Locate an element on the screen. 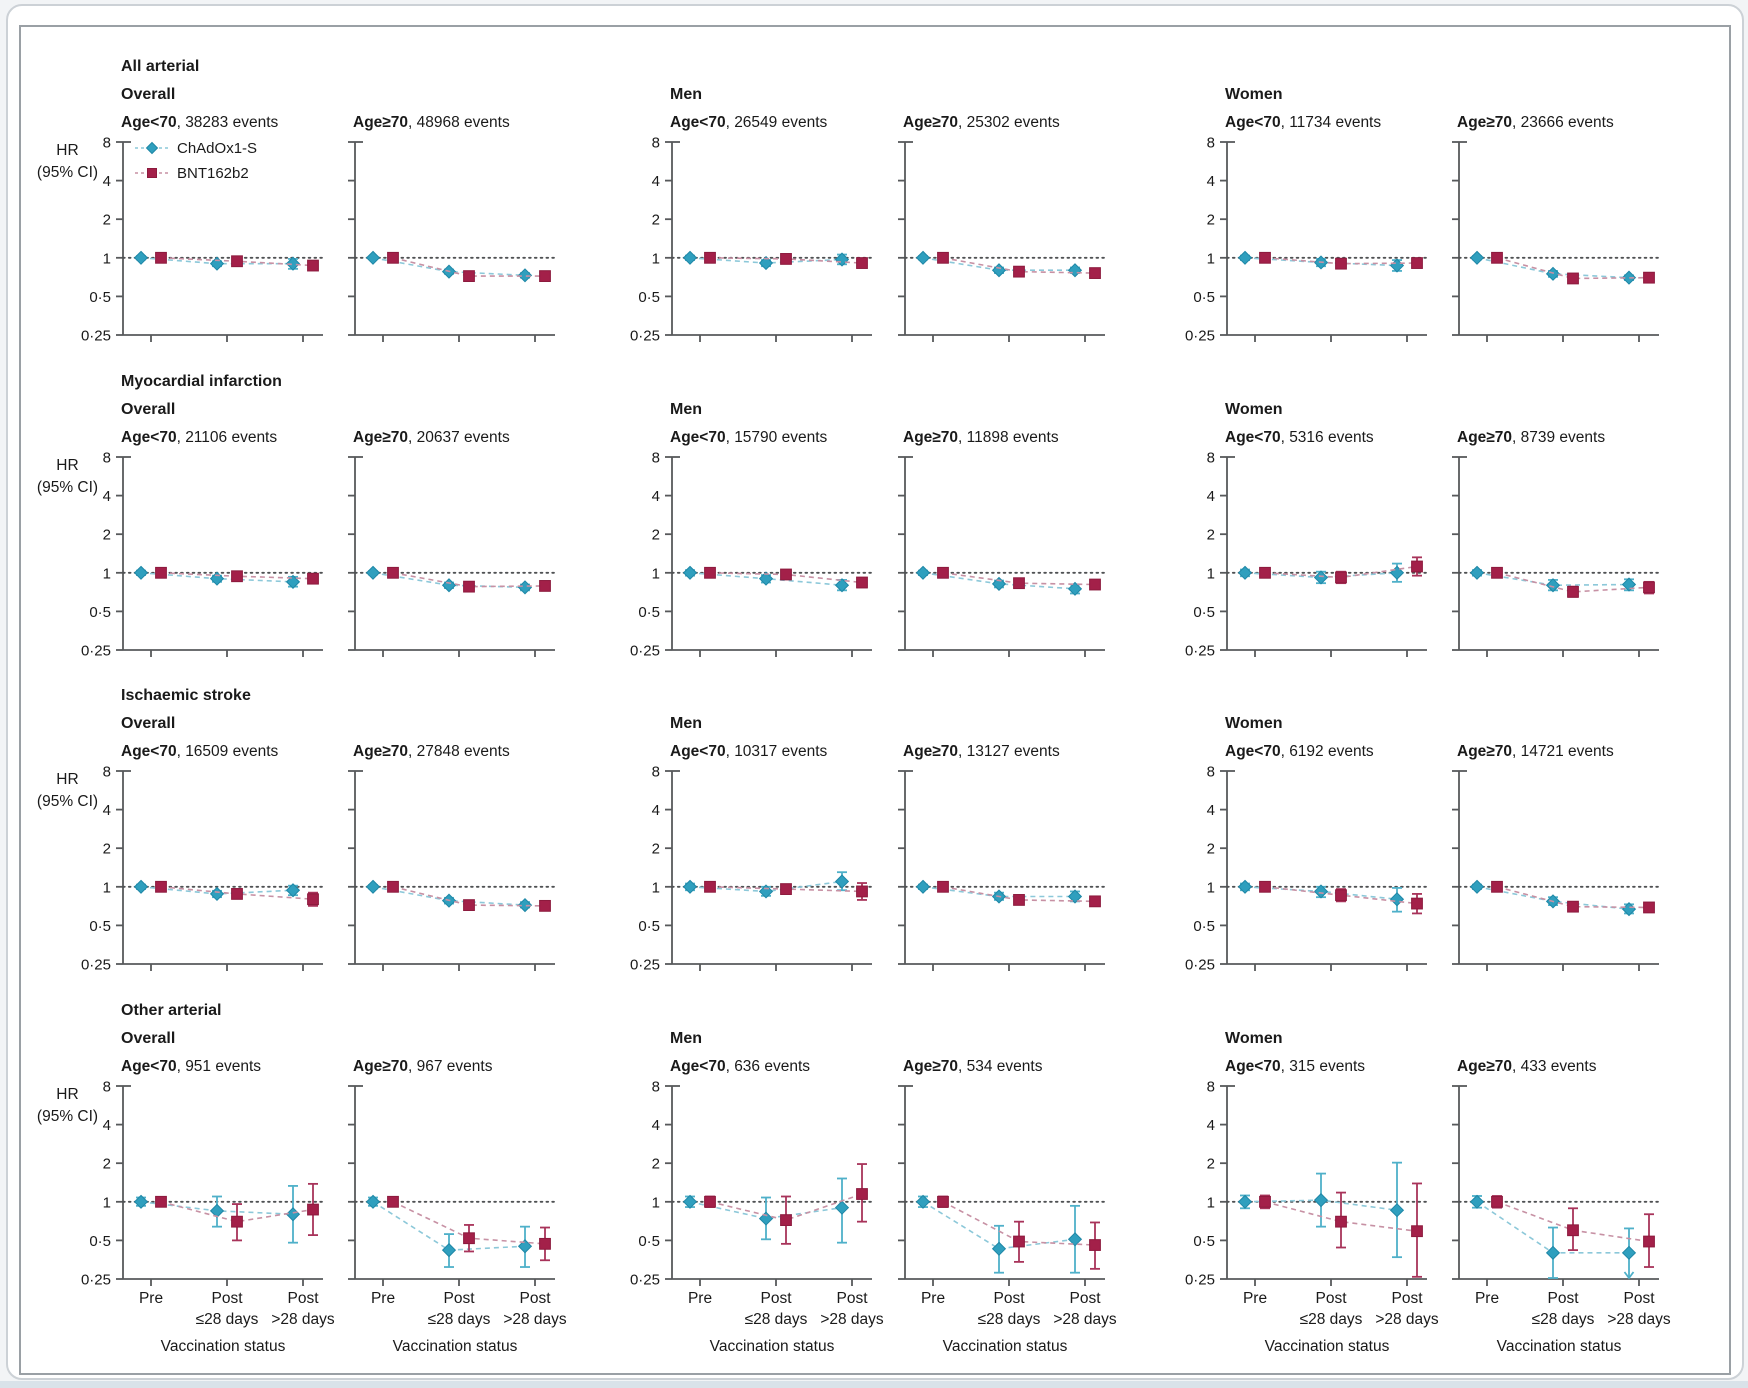  x-tick-label-line: Post is located at coordinates (535, 1298).